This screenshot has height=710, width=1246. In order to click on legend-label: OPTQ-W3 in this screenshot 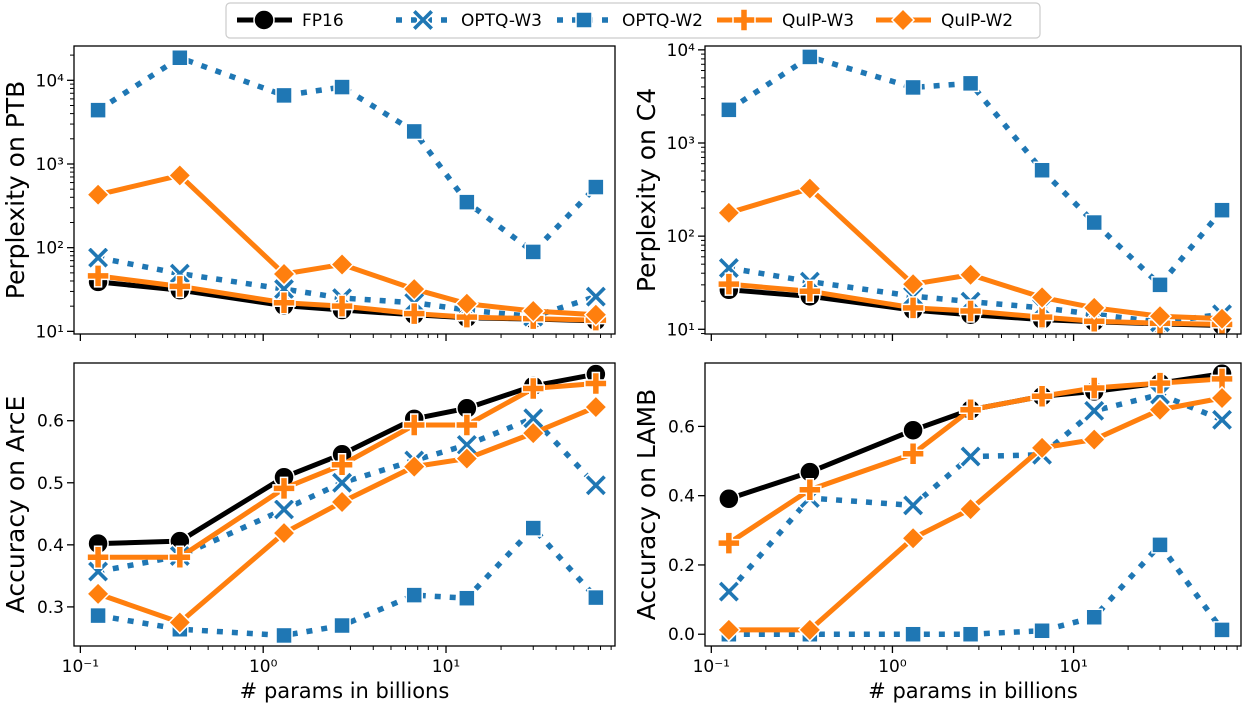, I will do `click(501, 21)`.